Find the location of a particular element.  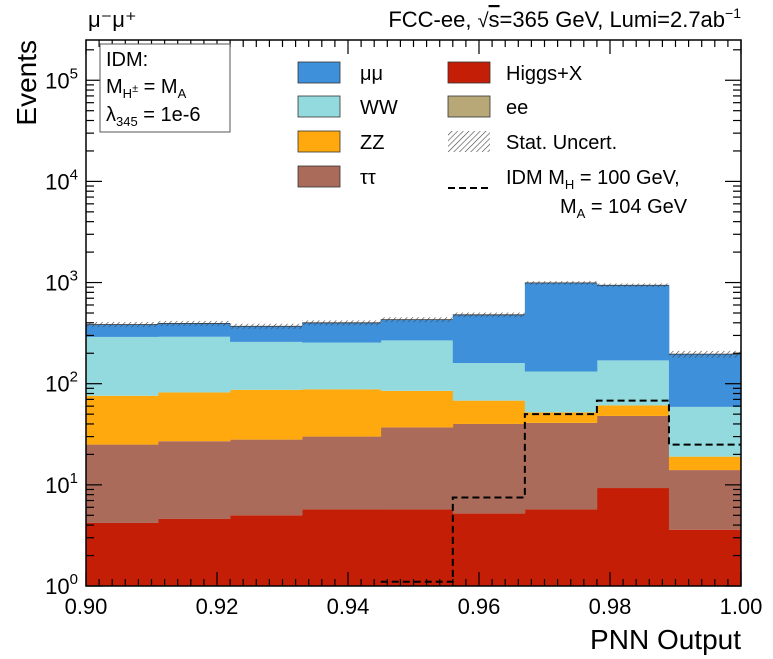

stat-uncertainty-bands is located at coordinates (413, 319).